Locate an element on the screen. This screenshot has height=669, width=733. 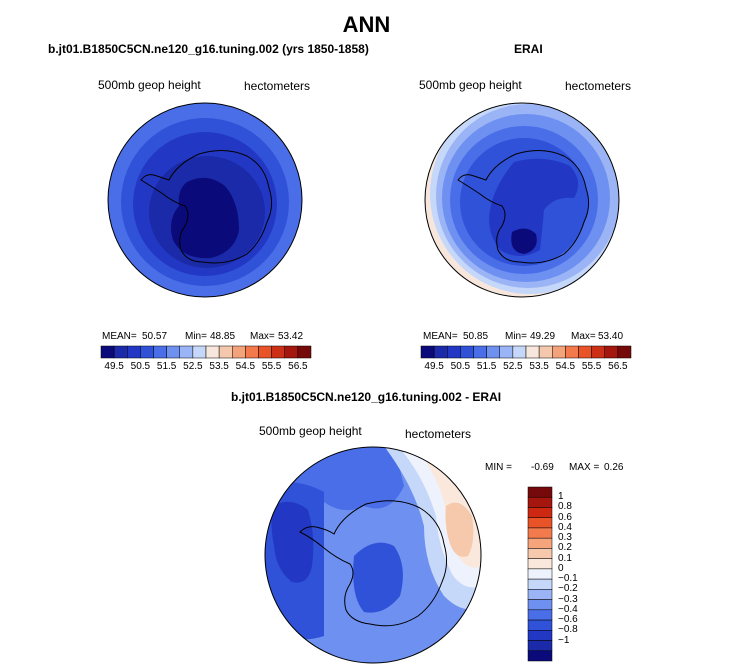
panel3-colorbar is located at coordinates (540, 574).